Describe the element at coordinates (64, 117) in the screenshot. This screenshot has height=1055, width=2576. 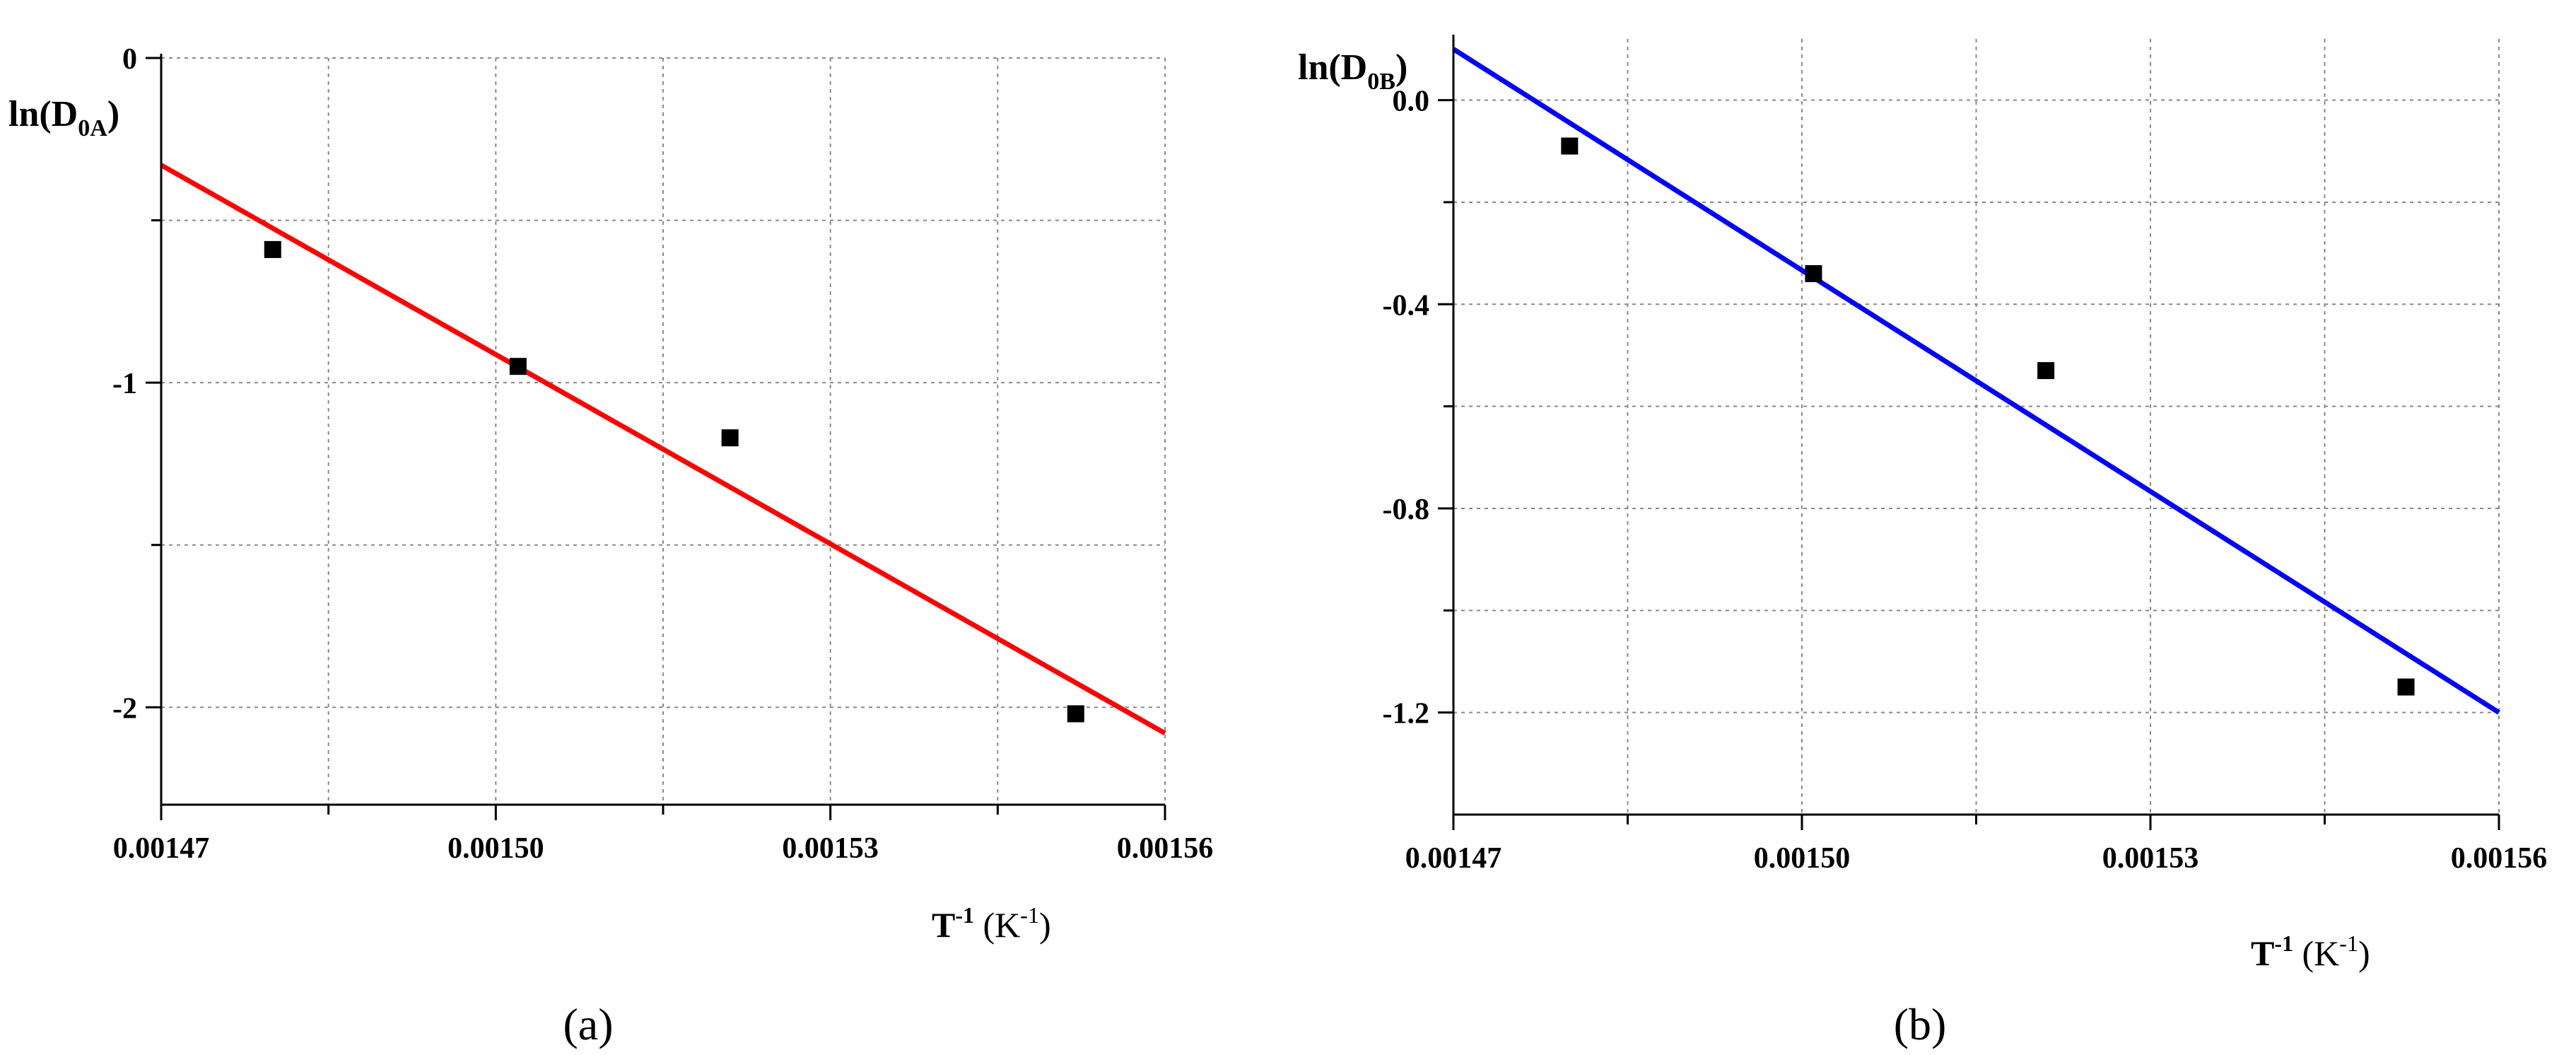
I see `y-axis-label-a: ln(D0A)` at that location.